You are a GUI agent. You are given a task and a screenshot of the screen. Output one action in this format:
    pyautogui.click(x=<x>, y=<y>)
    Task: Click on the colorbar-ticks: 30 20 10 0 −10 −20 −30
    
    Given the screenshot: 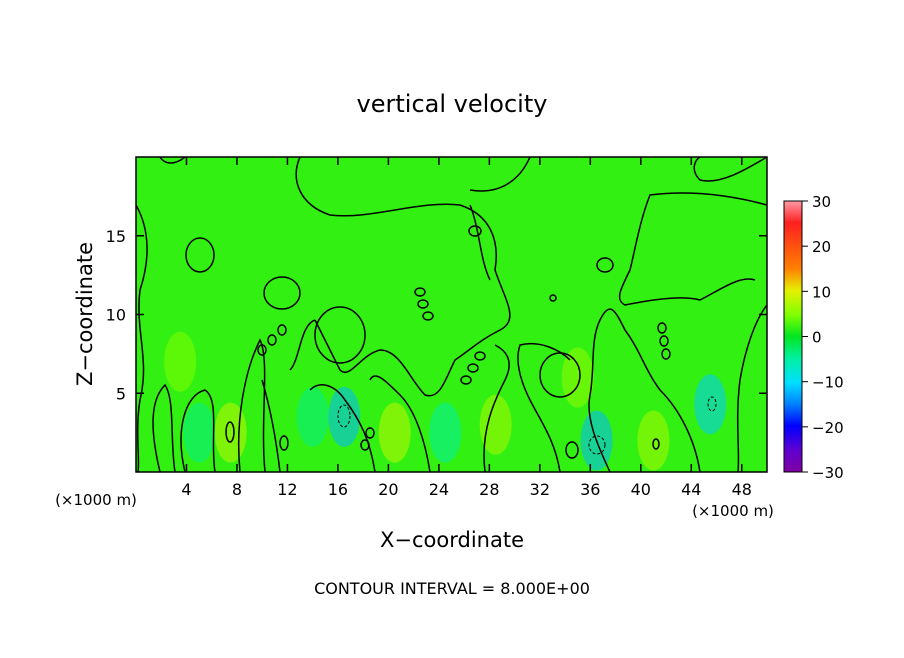 What is the action you would take?
    pyautogui.click(x=823, y=337)
    